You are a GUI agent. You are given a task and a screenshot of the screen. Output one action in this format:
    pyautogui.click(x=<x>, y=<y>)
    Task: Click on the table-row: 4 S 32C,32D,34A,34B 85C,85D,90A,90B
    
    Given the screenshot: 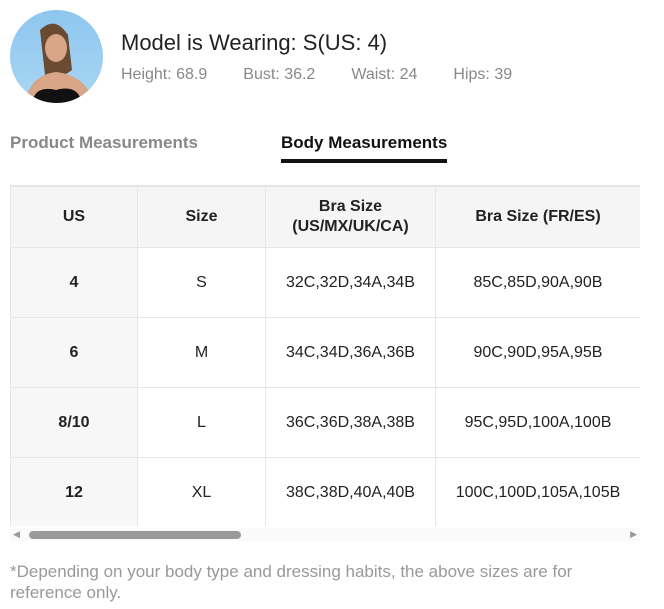 What is the action you would take?
    pyautogui.click(x=325, y=282)
    